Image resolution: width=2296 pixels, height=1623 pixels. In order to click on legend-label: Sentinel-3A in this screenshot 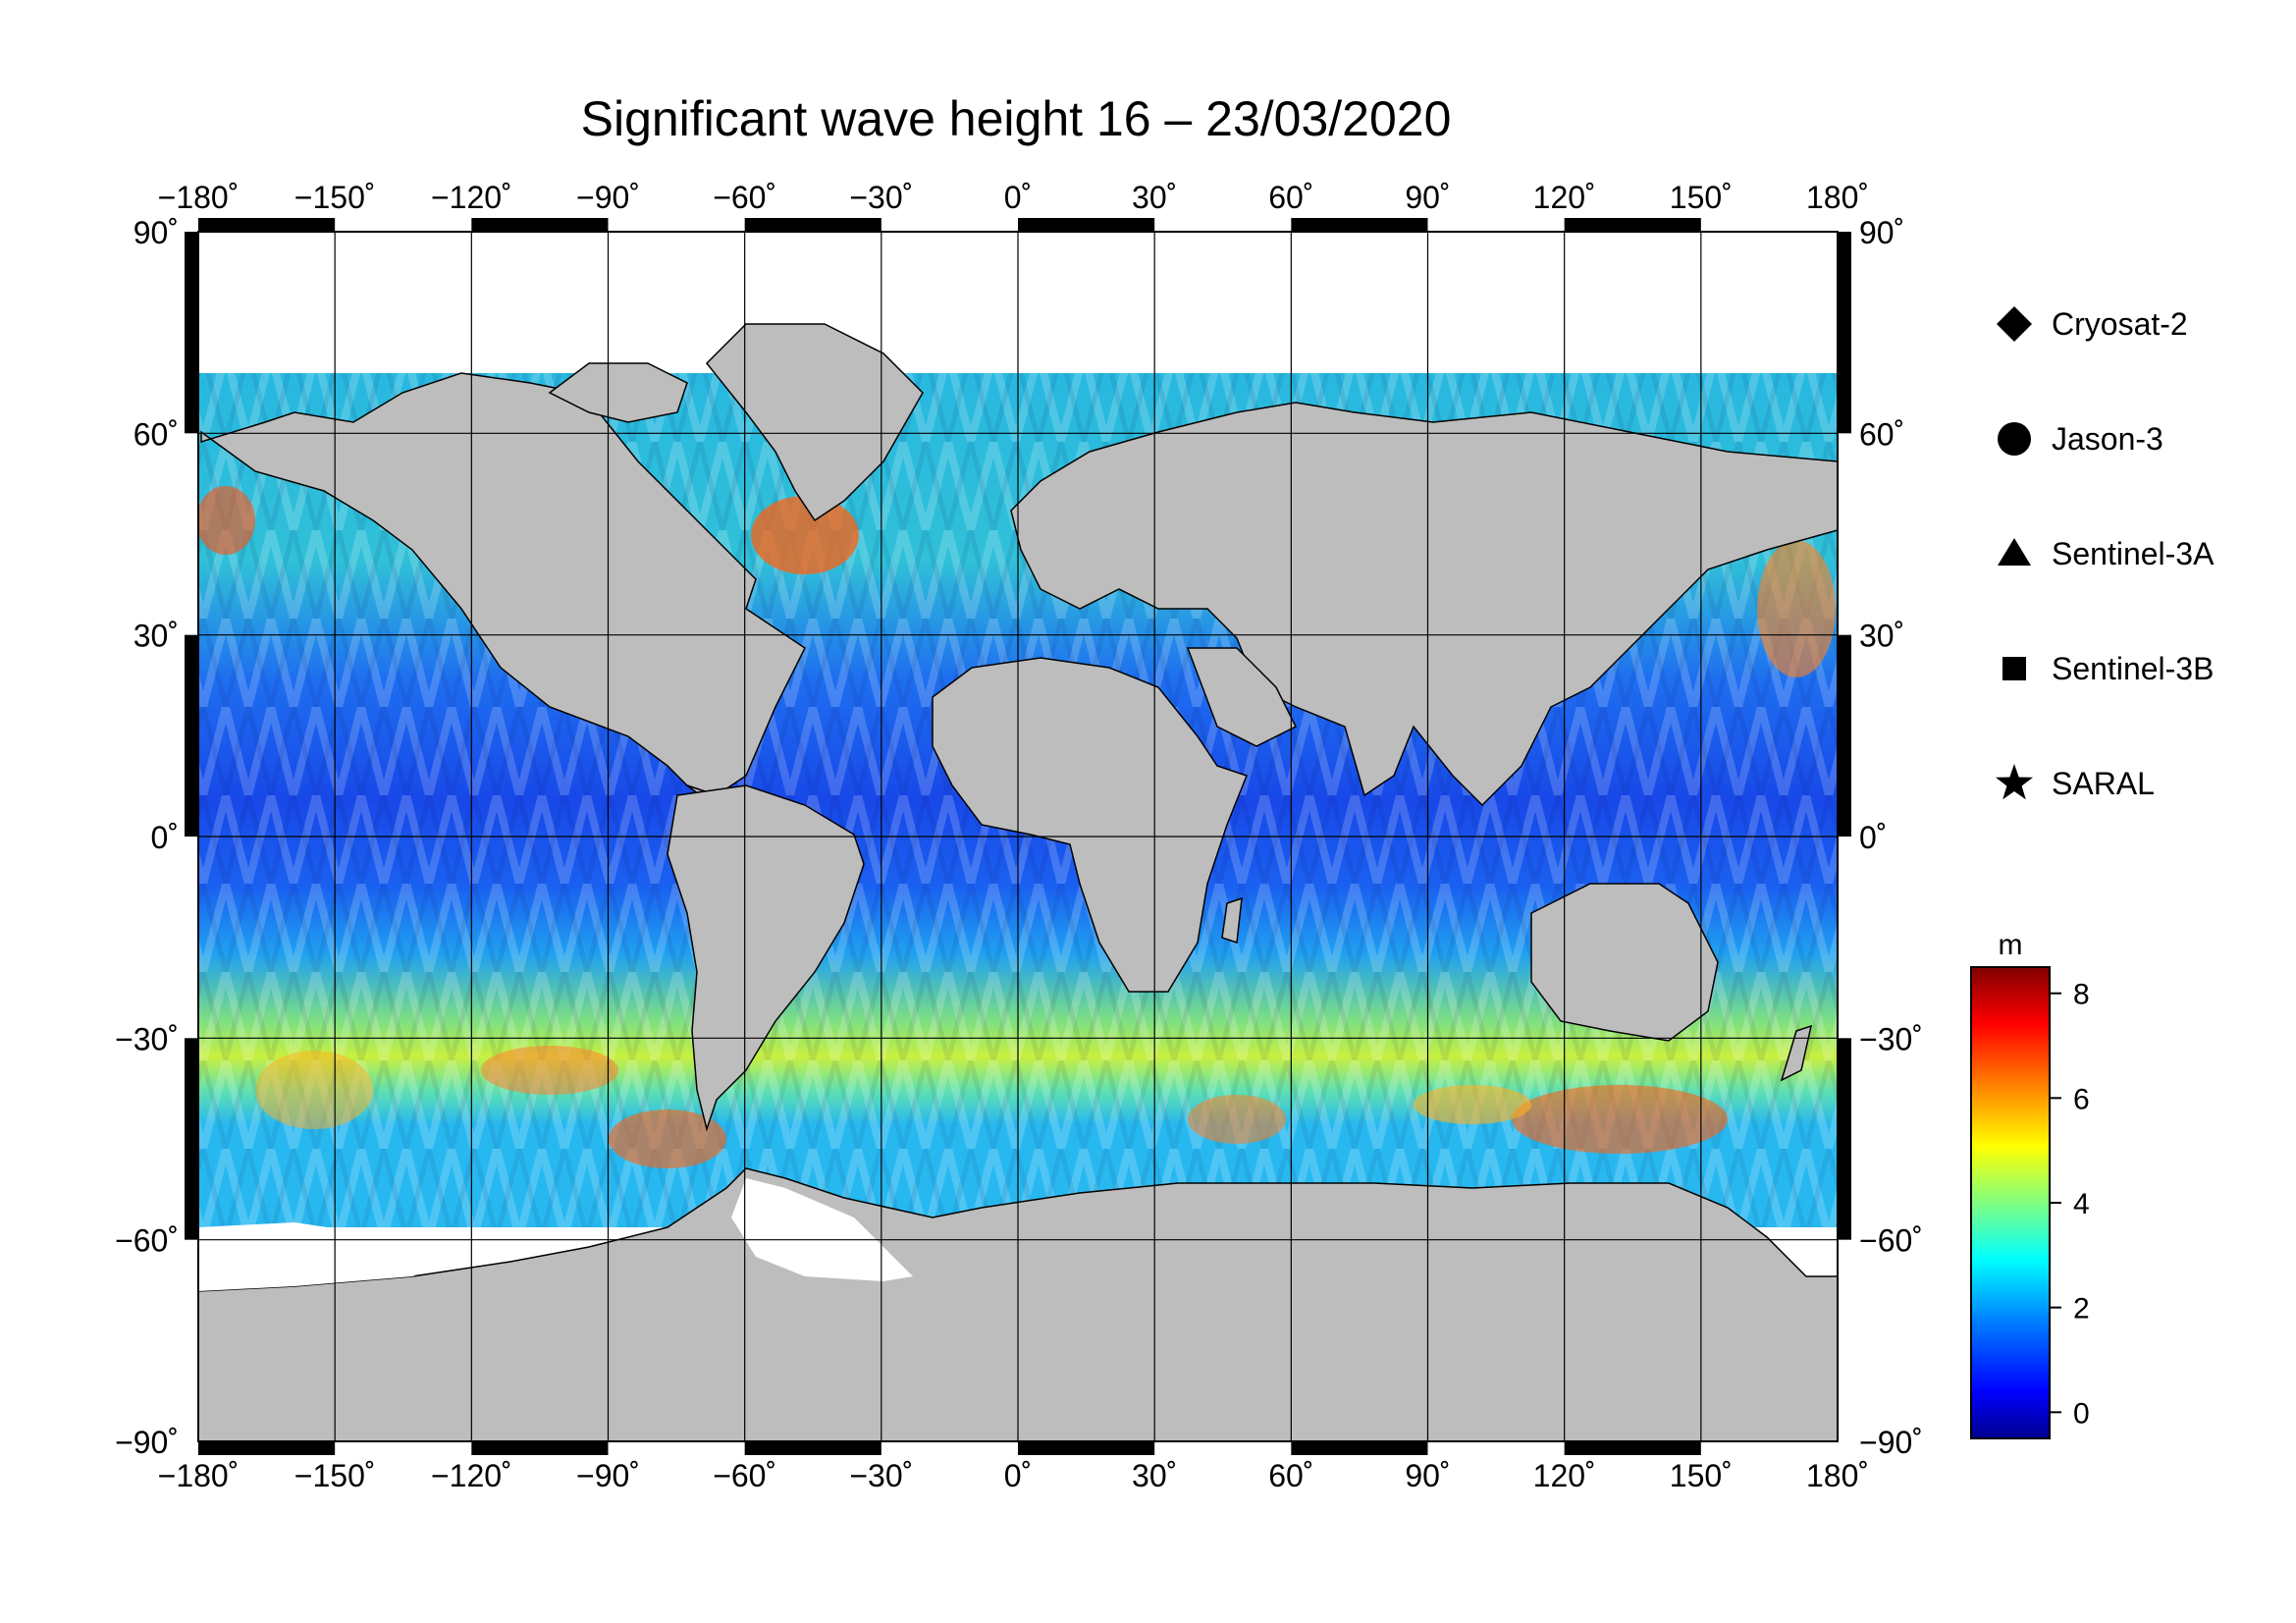, I will do `click(2133, 554)`.